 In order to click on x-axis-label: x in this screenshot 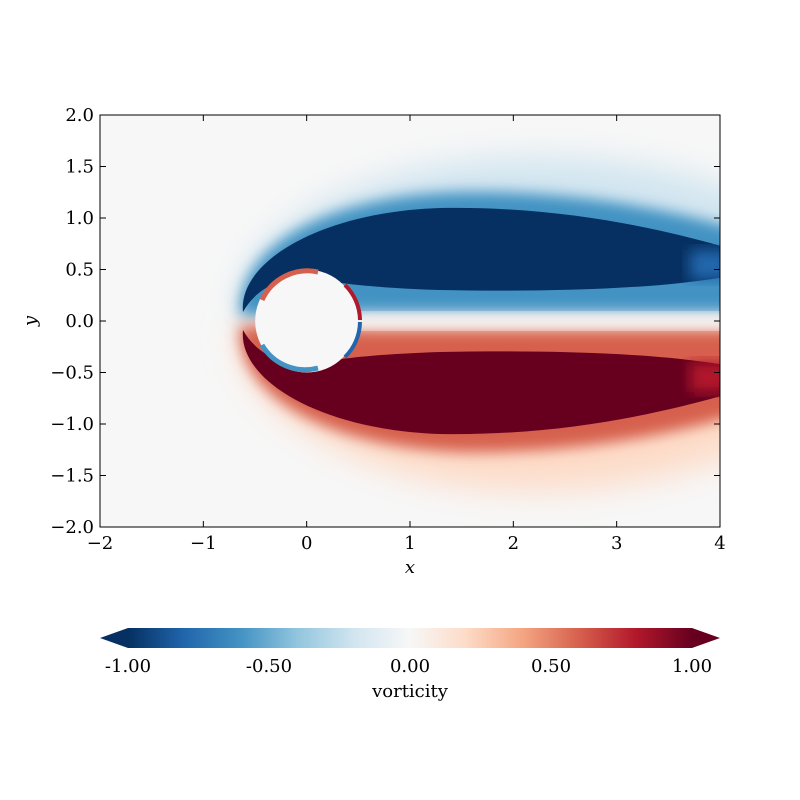, I will do `click(410, 567)`.